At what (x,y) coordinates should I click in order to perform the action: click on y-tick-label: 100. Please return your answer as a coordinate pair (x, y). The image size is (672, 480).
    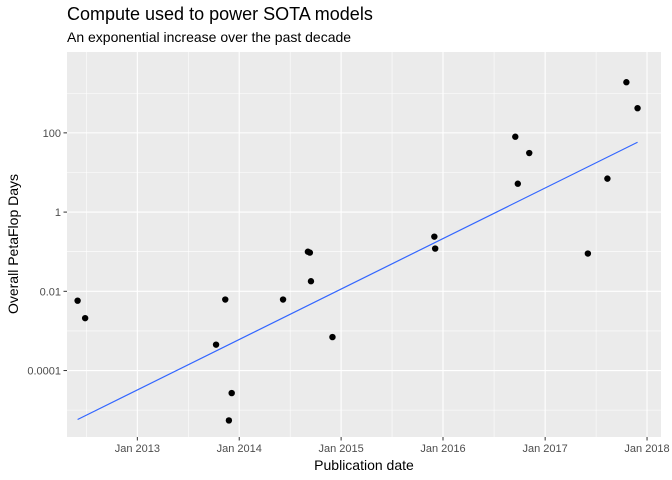
    Looking at the image, I should click on (52, 134).